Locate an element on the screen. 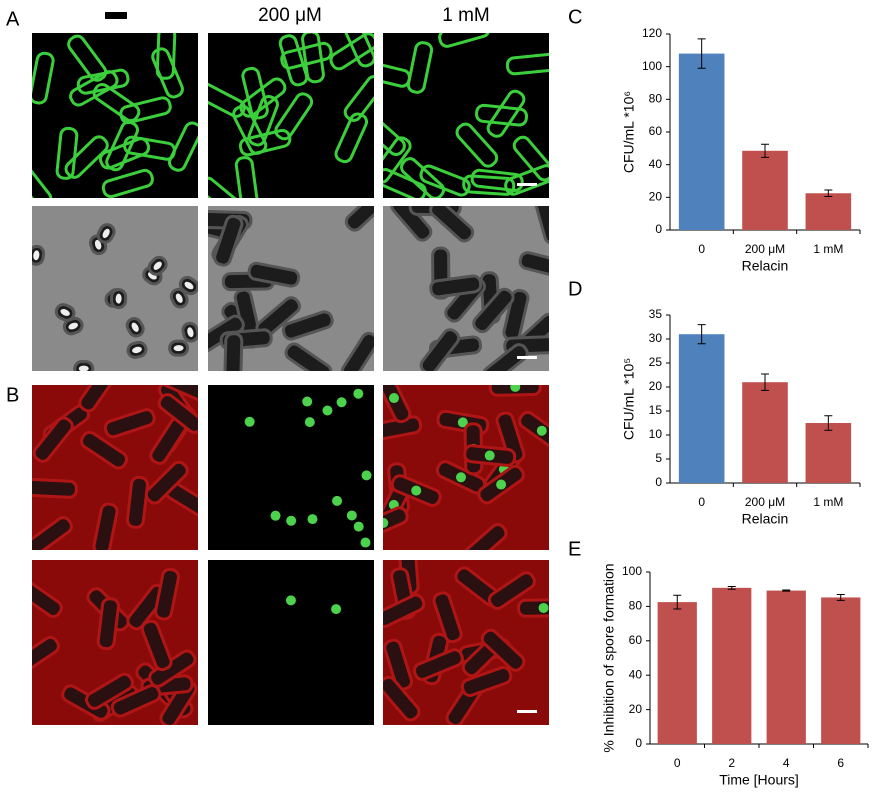  x-tick-label: 2 is located at coordinates (731, 763).